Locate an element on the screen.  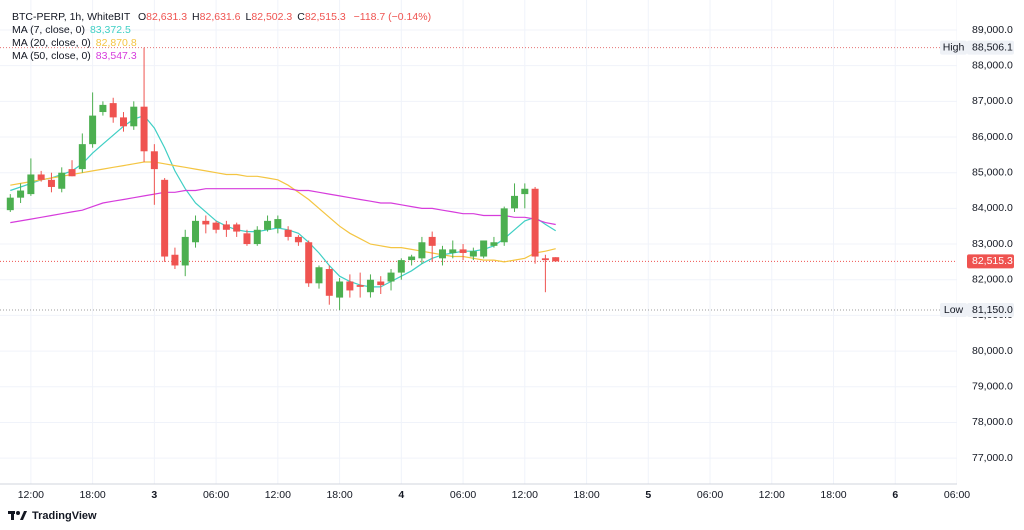
y-tick-label: 80,000.0 is located at coordinates (992, 351).